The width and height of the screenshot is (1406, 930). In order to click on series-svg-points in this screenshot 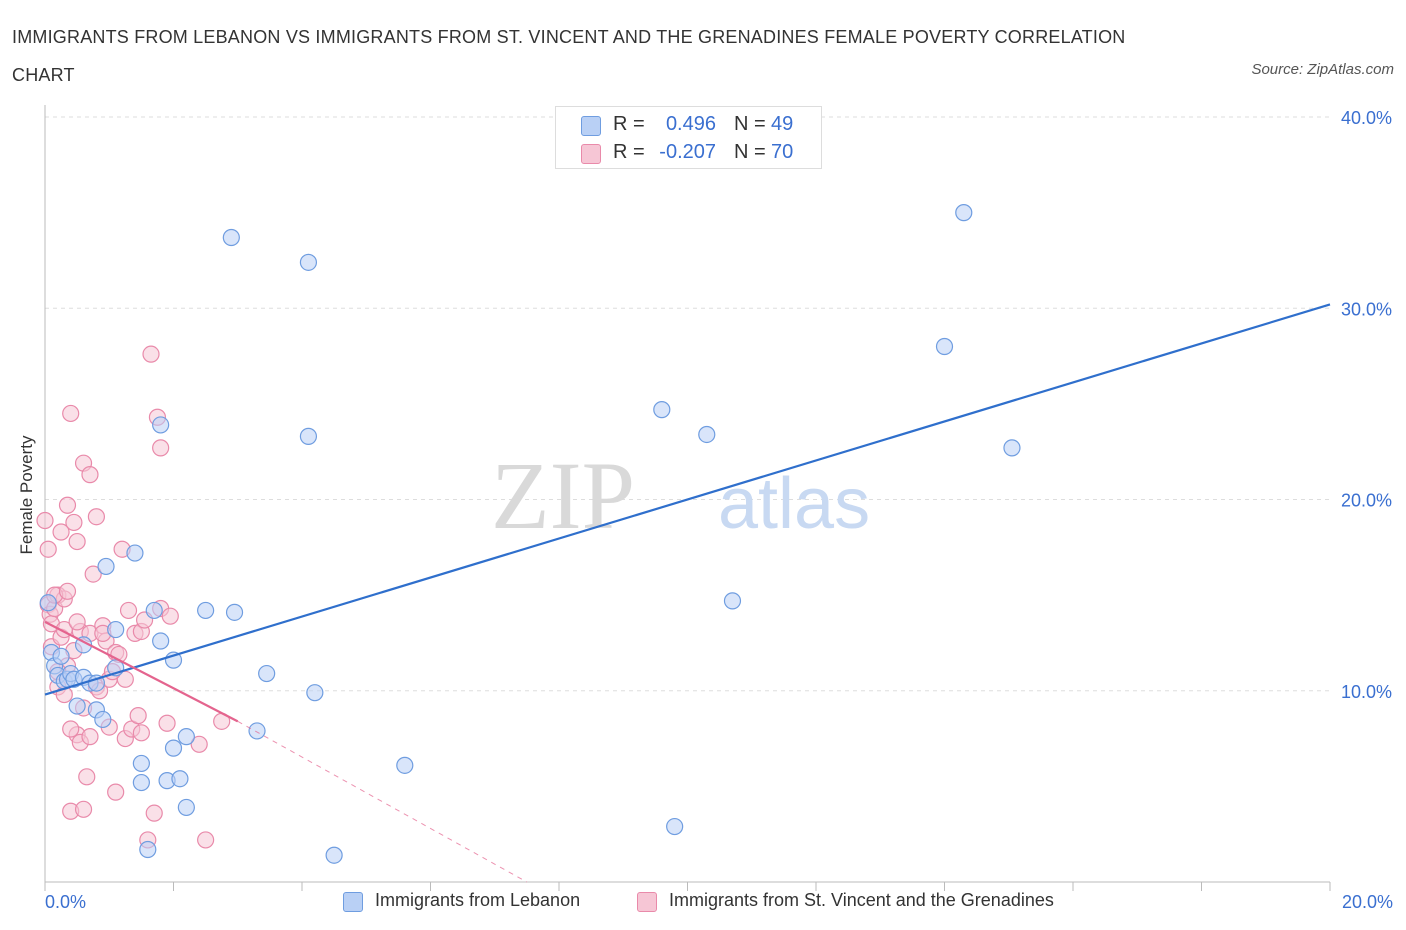, I will do `click(133, 597)`.